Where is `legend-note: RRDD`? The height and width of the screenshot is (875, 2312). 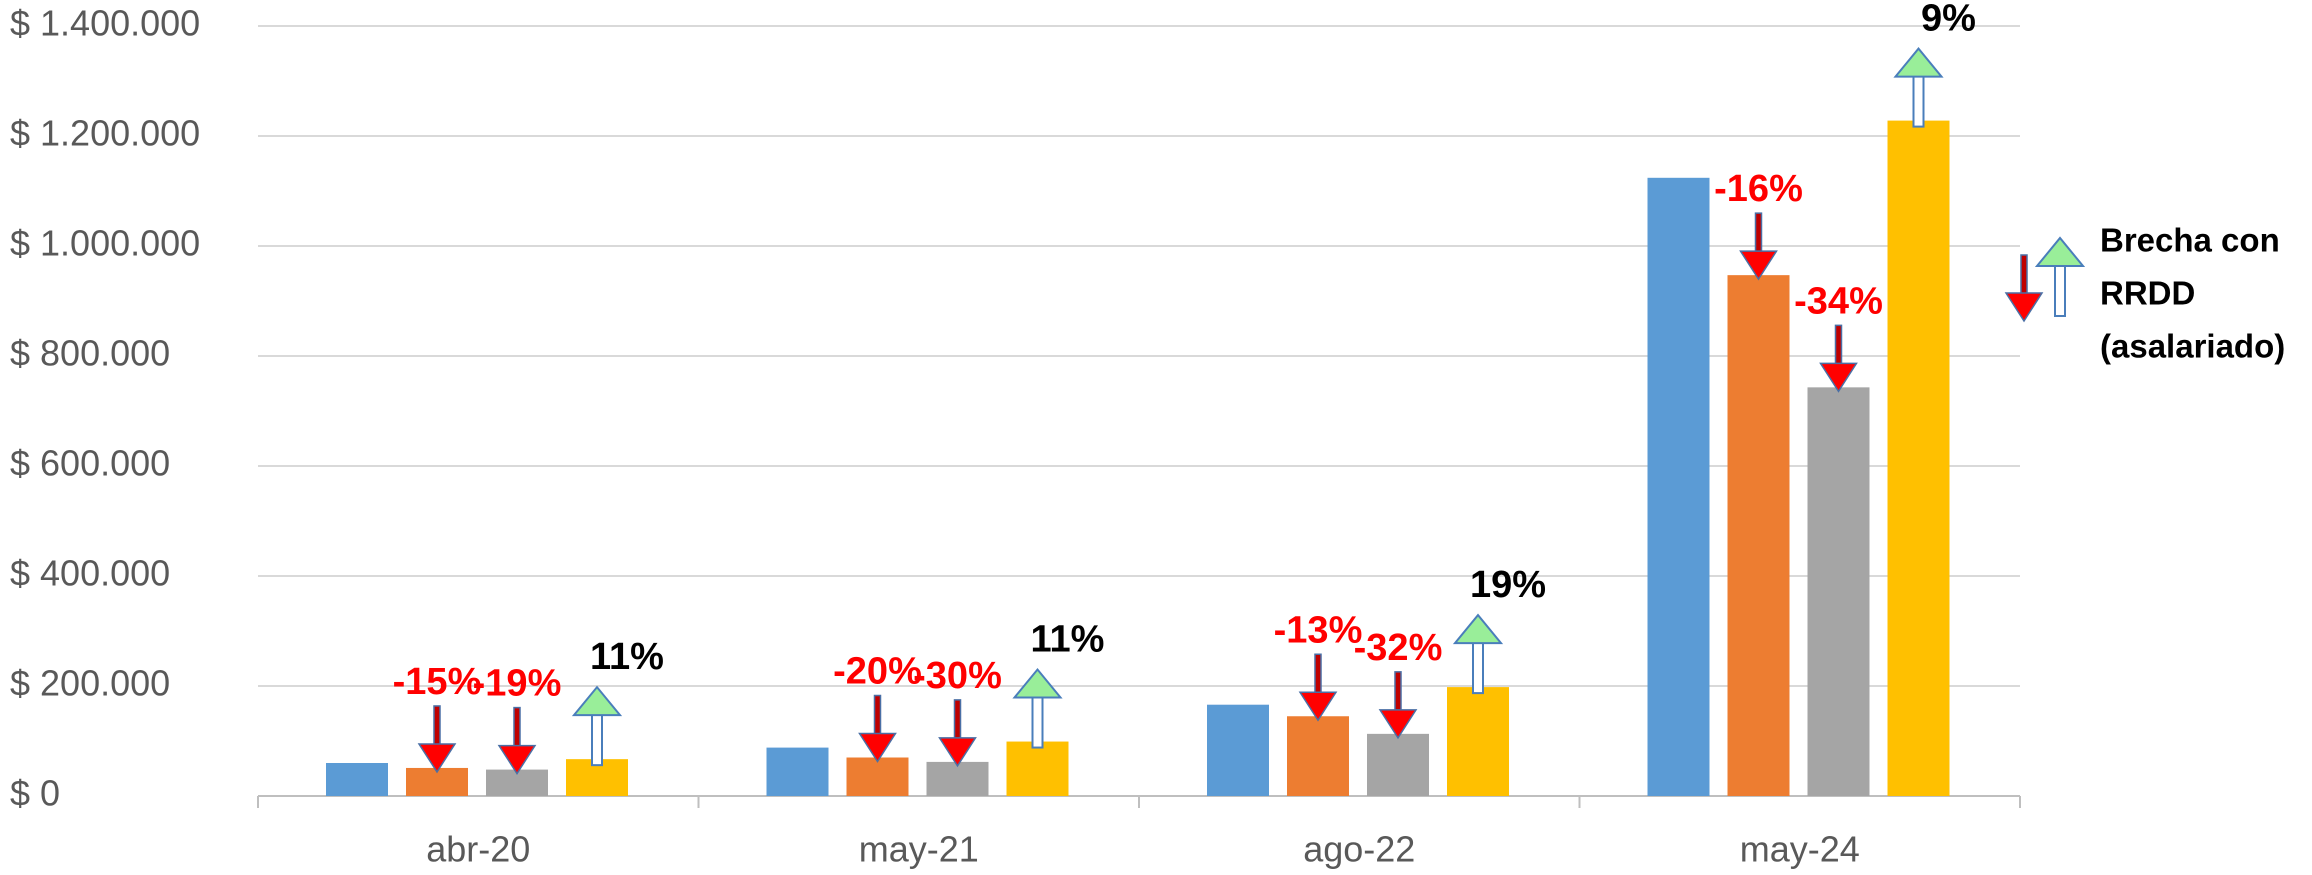 legend-note: RRDD is located at coordinates (2147, 293).